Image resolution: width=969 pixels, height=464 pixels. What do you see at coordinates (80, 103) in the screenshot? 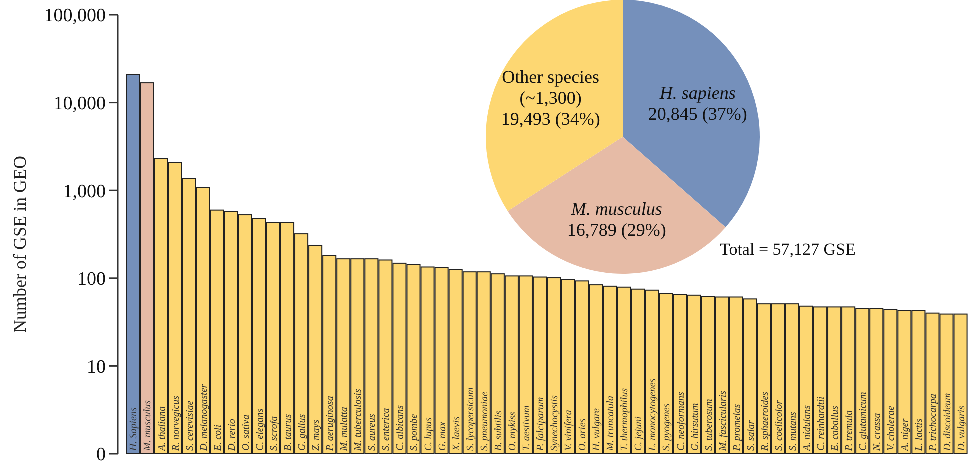
I see `y-tick-label: 10,000` at bounding box center [80, 103].